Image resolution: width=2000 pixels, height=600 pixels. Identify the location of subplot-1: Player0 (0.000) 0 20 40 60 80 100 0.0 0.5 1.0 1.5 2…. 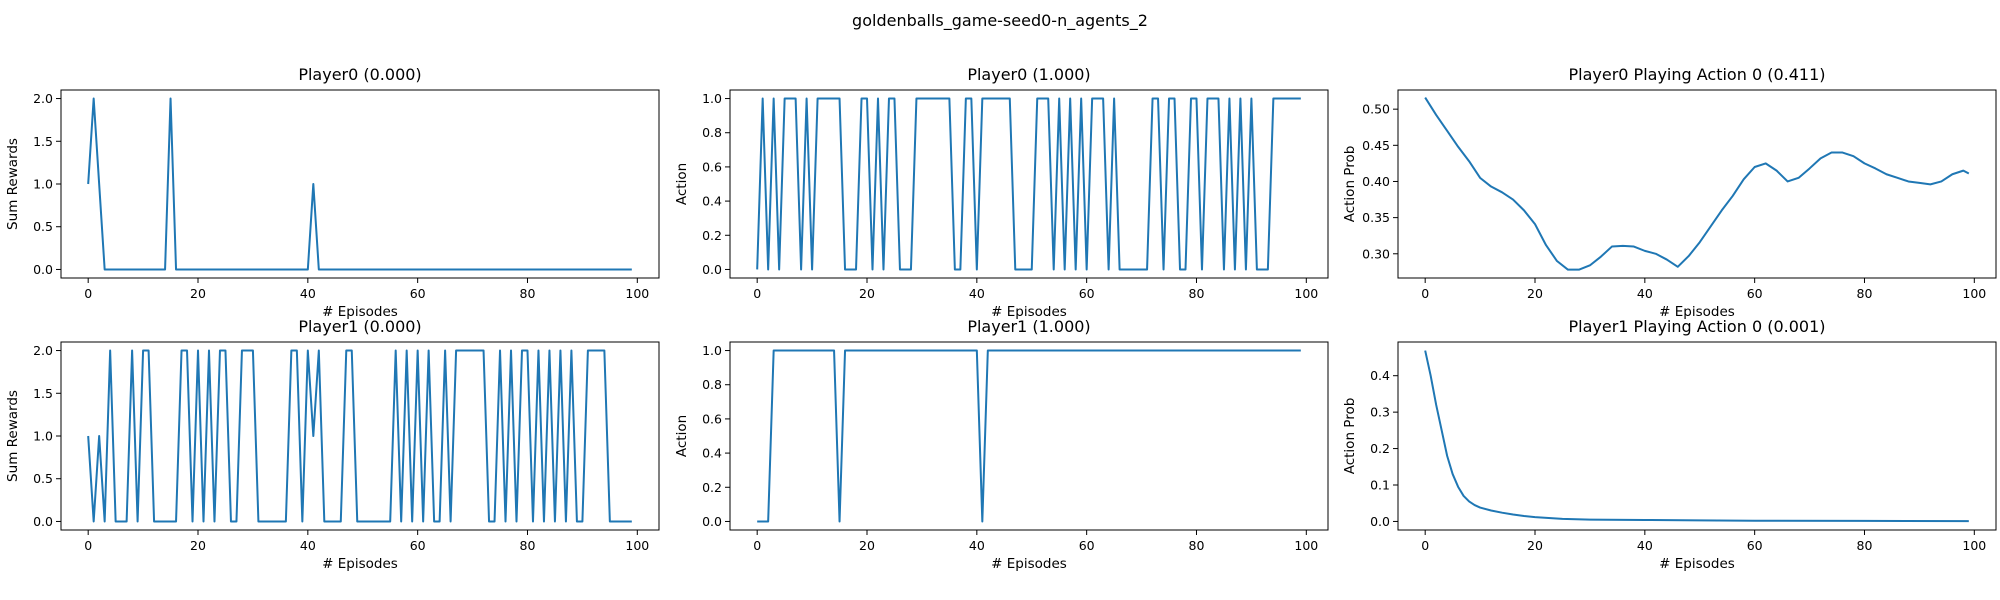
(332, 192).